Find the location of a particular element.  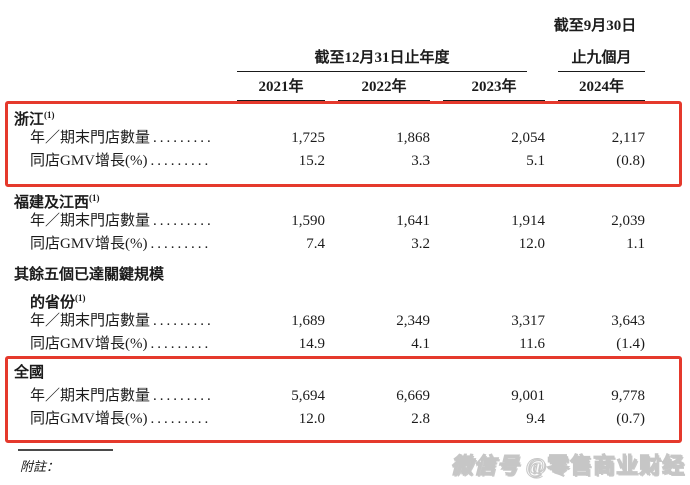

value-2021: 1,590 is located at coordinates (308, 221).